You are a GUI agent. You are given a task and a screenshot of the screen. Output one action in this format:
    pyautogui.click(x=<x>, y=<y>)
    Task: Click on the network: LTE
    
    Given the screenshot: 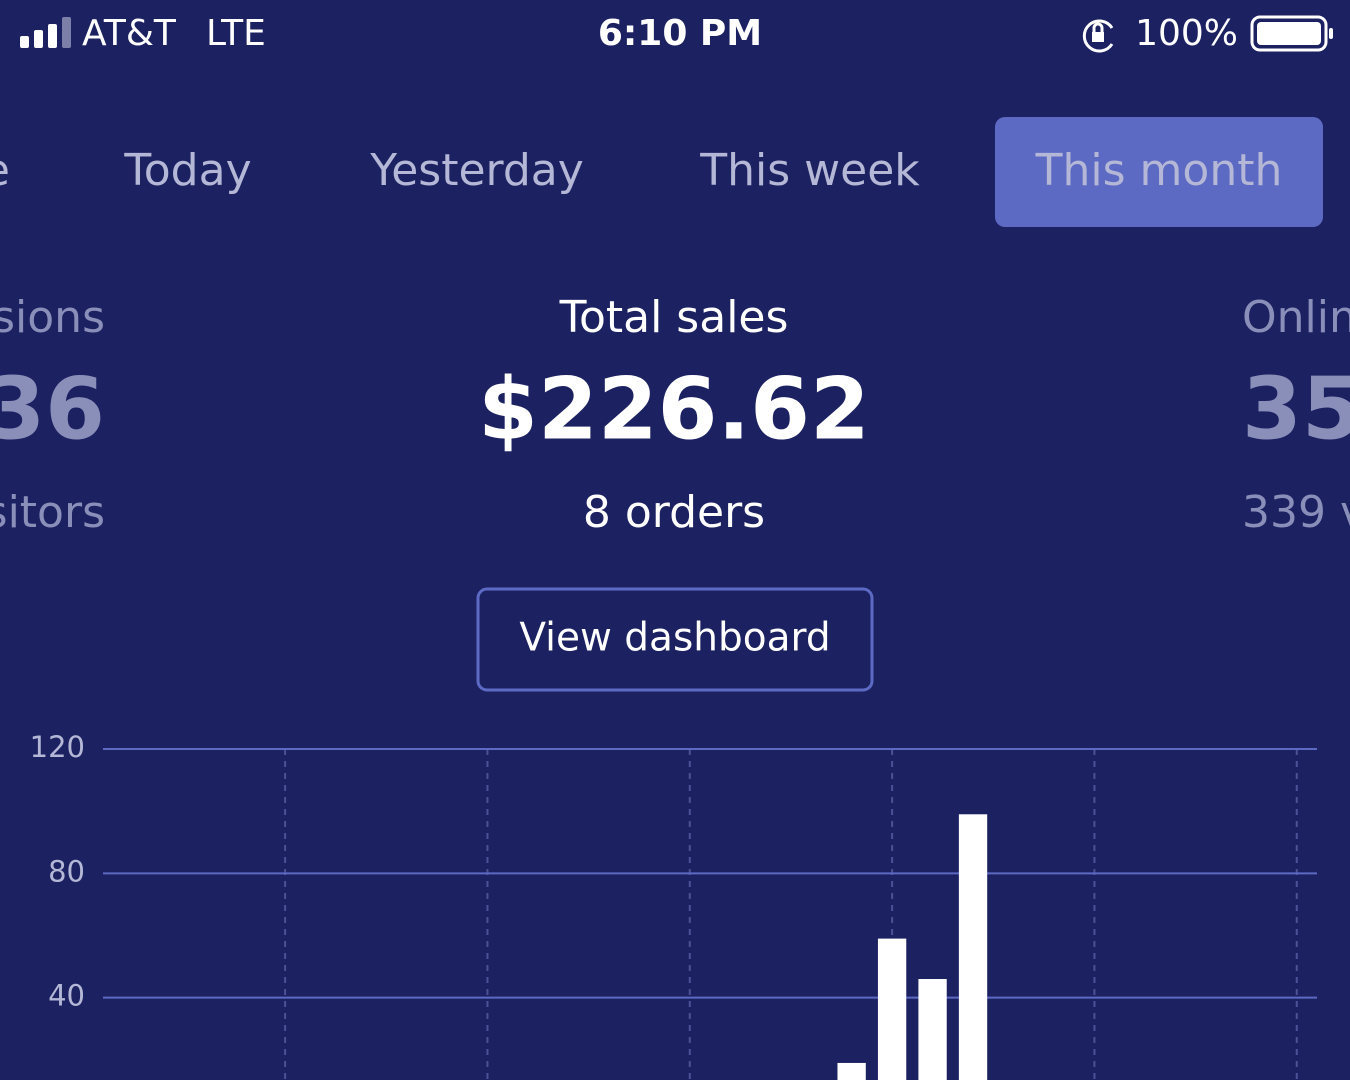 What is the action you would take?
    pyautogui.click(x=236, y=33)
    